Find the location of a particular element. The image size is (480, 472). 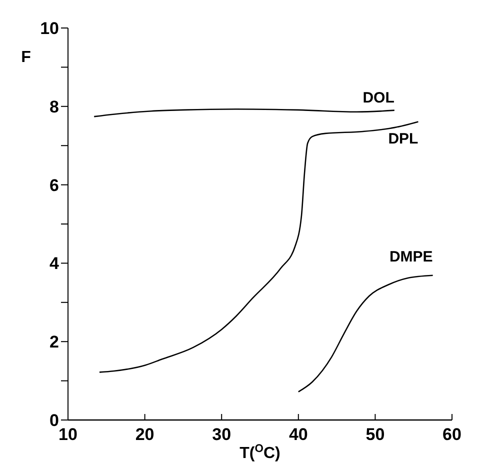

y-tick-label: 8 is located at coordinates (54, 106).